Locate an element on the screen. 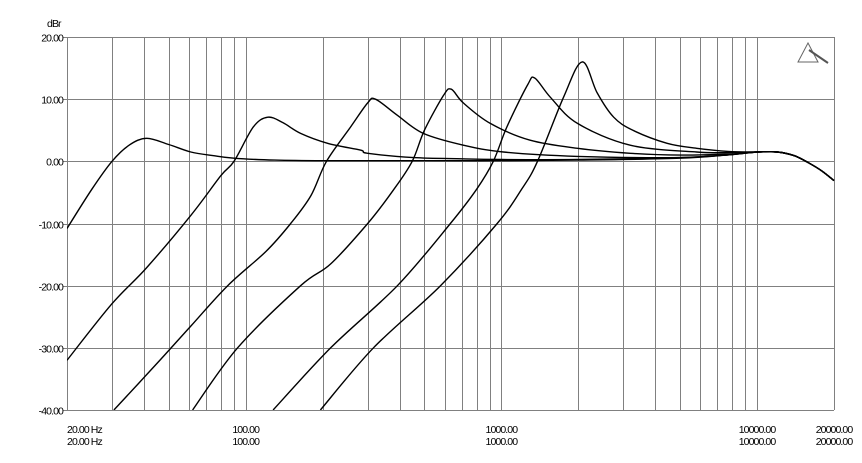 This screenshot has height=463, width=862. audio-precision-triangle-icon is located at coordinates (813, 52).